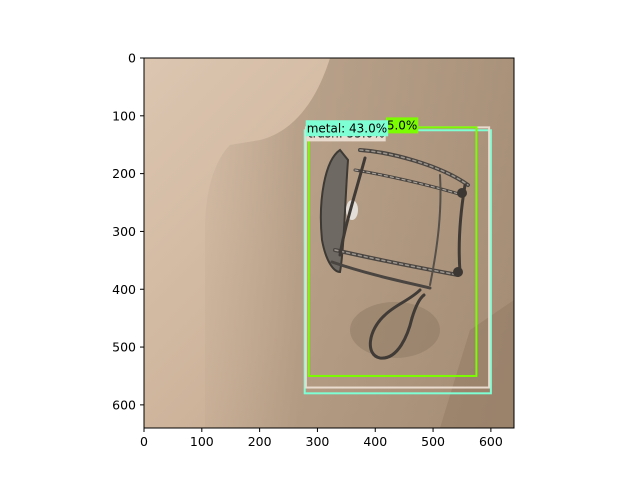 This screenshot has height=480, width=640. I want to click on x-tick-label: 100, so click(202, 441).